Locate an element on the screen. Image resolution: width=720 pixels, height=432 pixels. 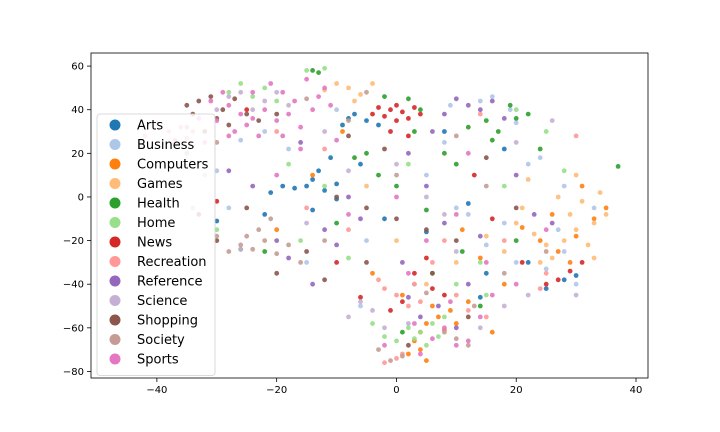
legend-marker-sports is located at coordinates (115, 359).